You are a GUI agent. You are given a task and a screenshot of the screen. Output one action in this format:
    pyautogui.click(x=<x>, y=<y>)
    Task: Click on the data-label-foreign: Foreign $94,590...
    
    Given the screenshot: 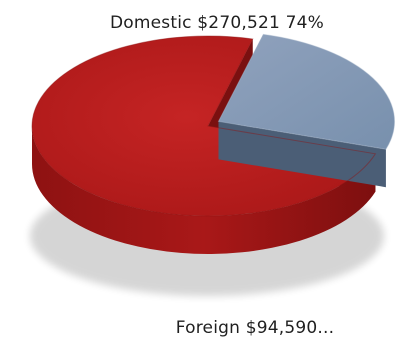 What is the action you would take?
    pyautogui.click(x=255, y=328)
    